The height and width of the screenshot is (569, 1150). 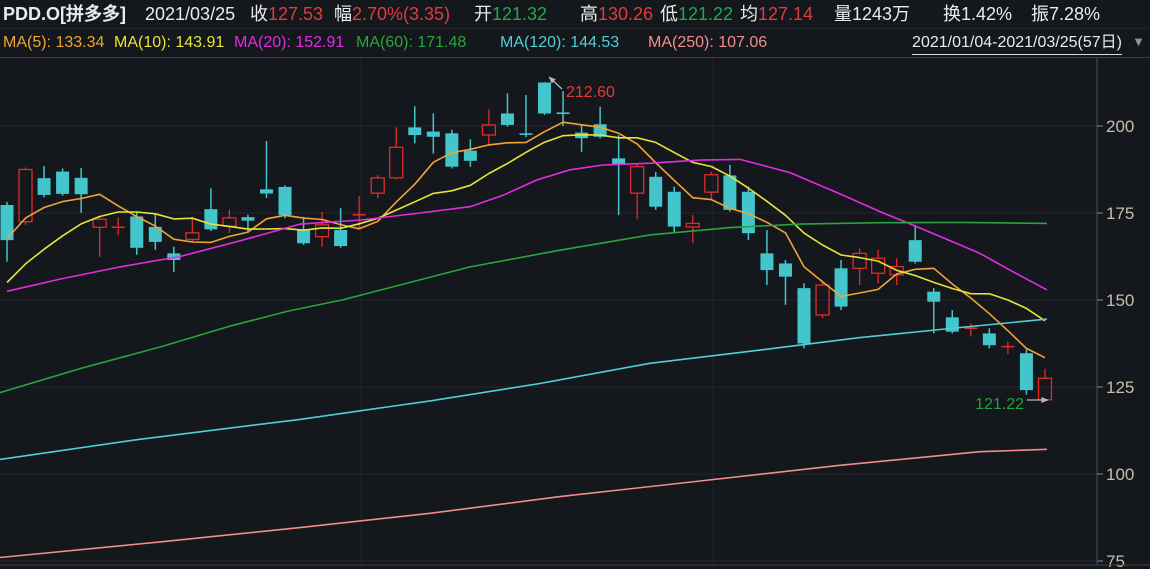 What do you see at coordinates (287, 14) in the screenshot?
I see `quote-field-close: 收127.53` at bounding box center [287, 14].